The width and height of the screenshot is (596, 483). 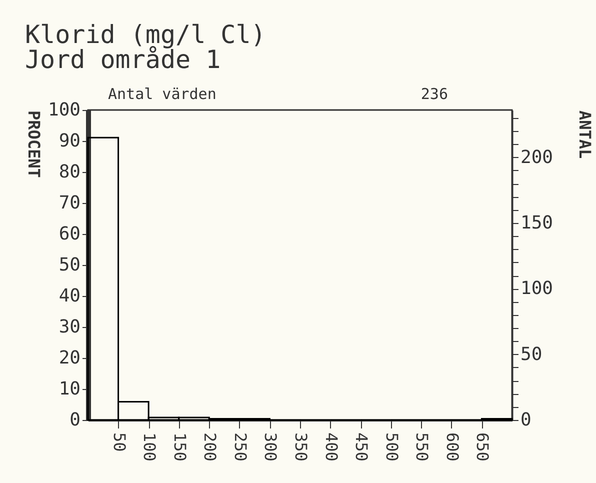 I want to click on y-tick-label: 40, so click(x=69, y=296).